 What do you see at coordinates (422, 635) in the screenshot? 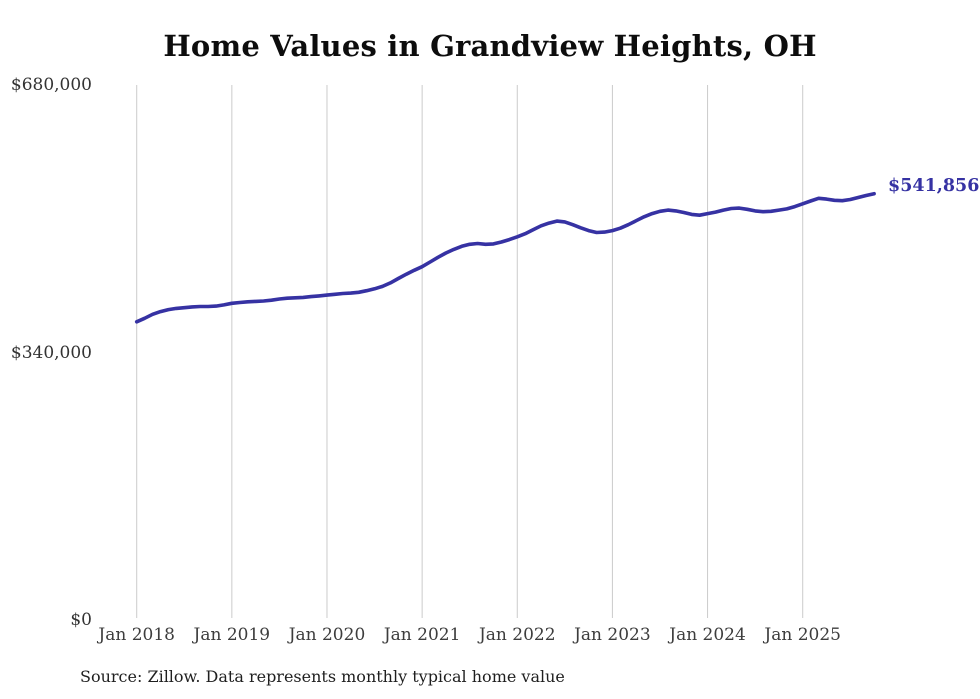
I see `x-tick-label: Jan 2021` at bounding box center [422, 635].